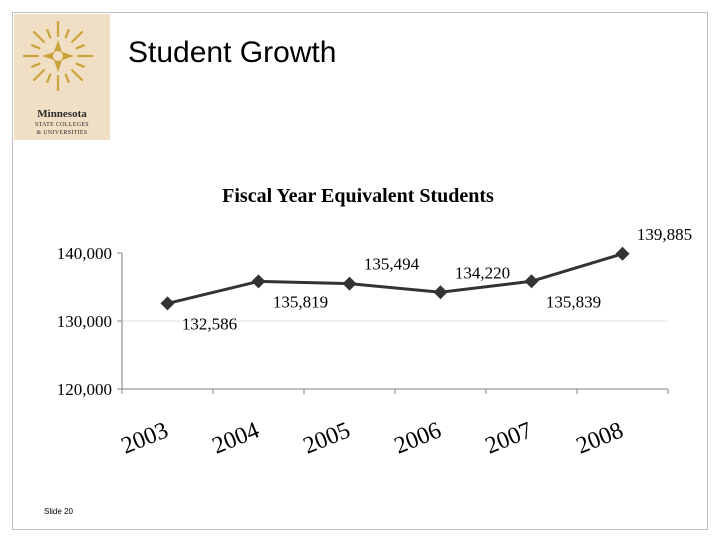 The width and height of the screenshot is (720, 540). I want to click on data-label: 135,819, so click(300, 301).